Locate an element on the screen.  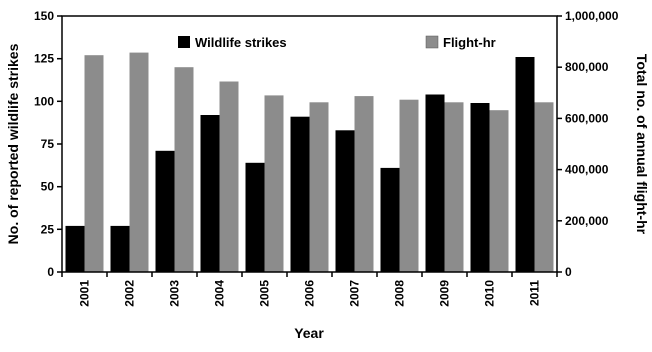
y-tick-label-left: 25 is located at coordinates (48, 229).